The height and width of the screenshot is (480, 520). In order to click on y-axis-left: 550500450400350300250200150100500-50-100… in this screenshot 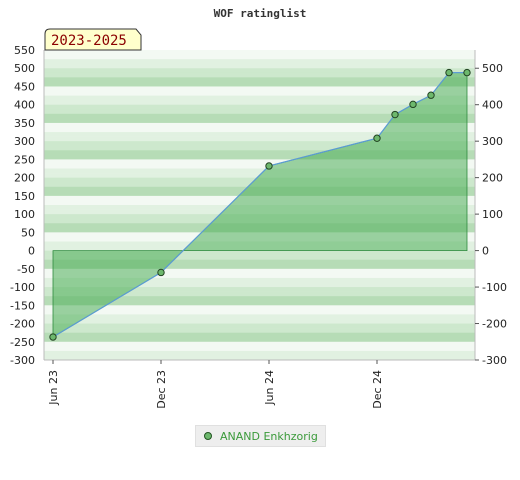, I will do `click(27, 205)`.